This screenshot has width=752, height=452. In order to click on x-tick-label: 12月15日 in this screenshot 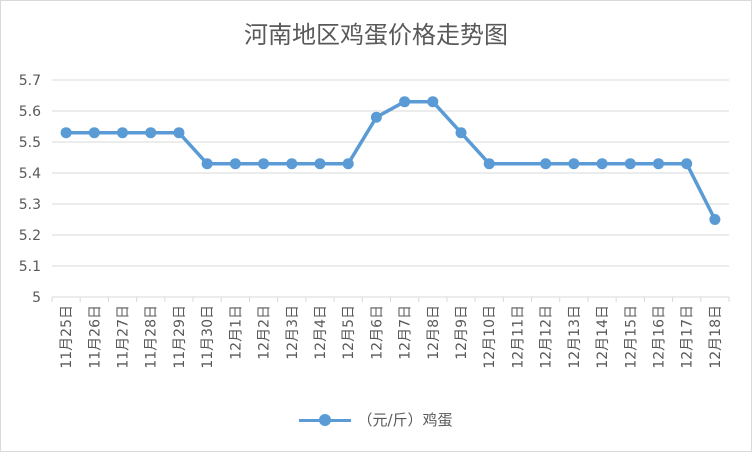, I will do `click(631, 337)`.